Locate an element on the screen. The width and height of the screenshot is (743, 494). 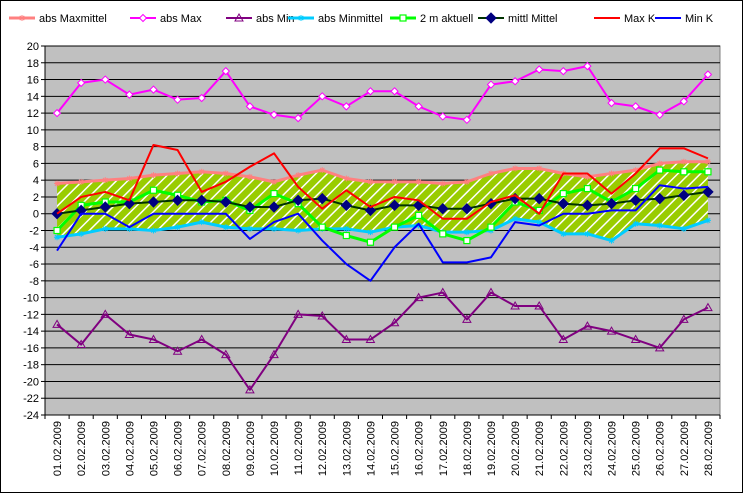
y-tick-label: 18 is located at coordinates (33, 64).